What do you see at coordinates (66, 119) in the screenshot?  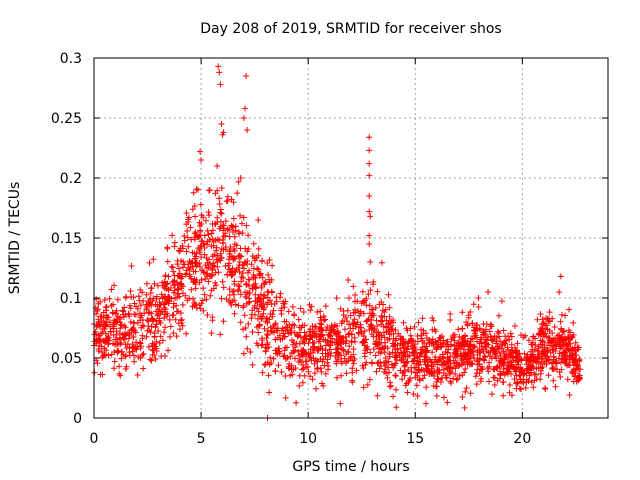 I see `y-tick-label: 0.25` at bounding box center [66, 119].